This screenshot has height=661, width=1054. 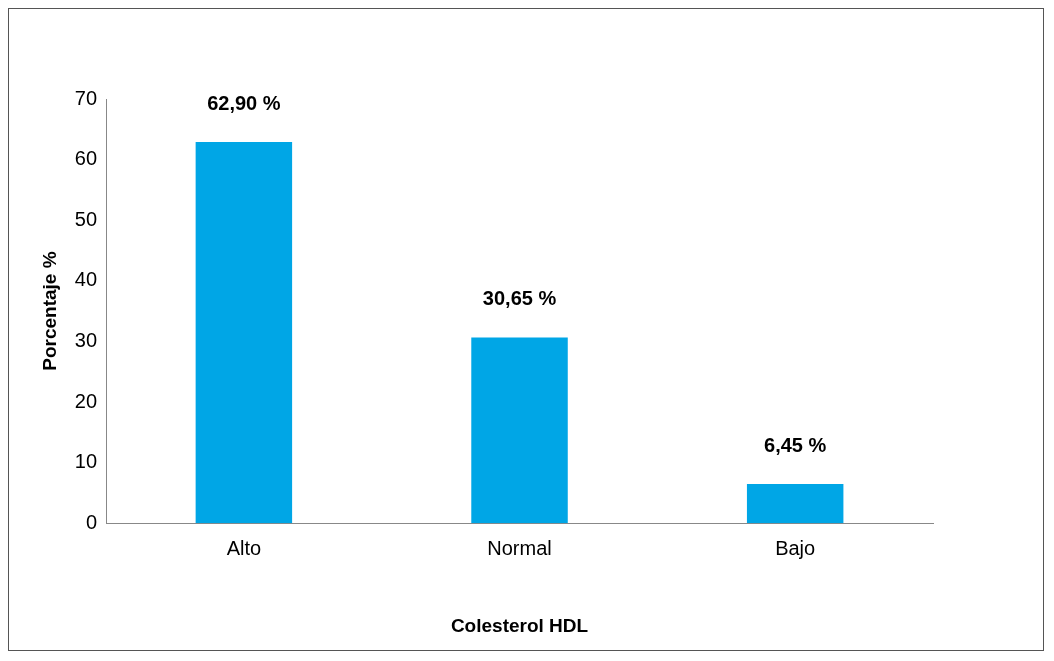 What do you see at coordinates (86, 158) in the screenshot?
I see `y-tick-label: 60` at bounding box center [86, 158].